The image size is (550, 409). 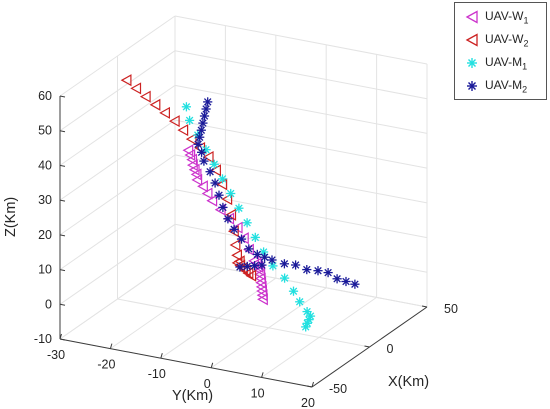 I want to click on z-tick-label: 30, so click(x=45, y=200).